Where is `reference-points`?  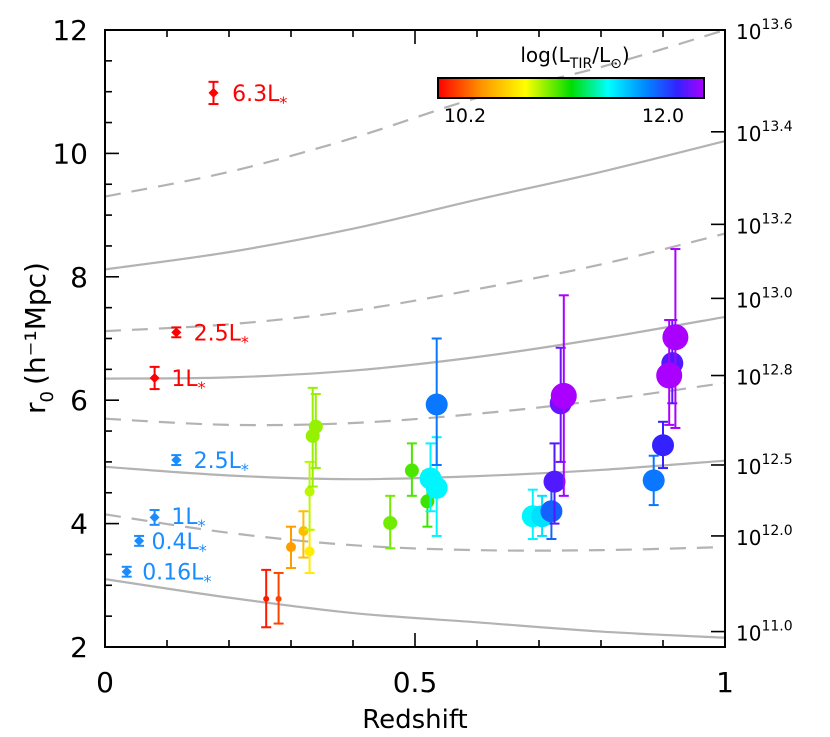
reference-points is located at coordinates (170, 329).